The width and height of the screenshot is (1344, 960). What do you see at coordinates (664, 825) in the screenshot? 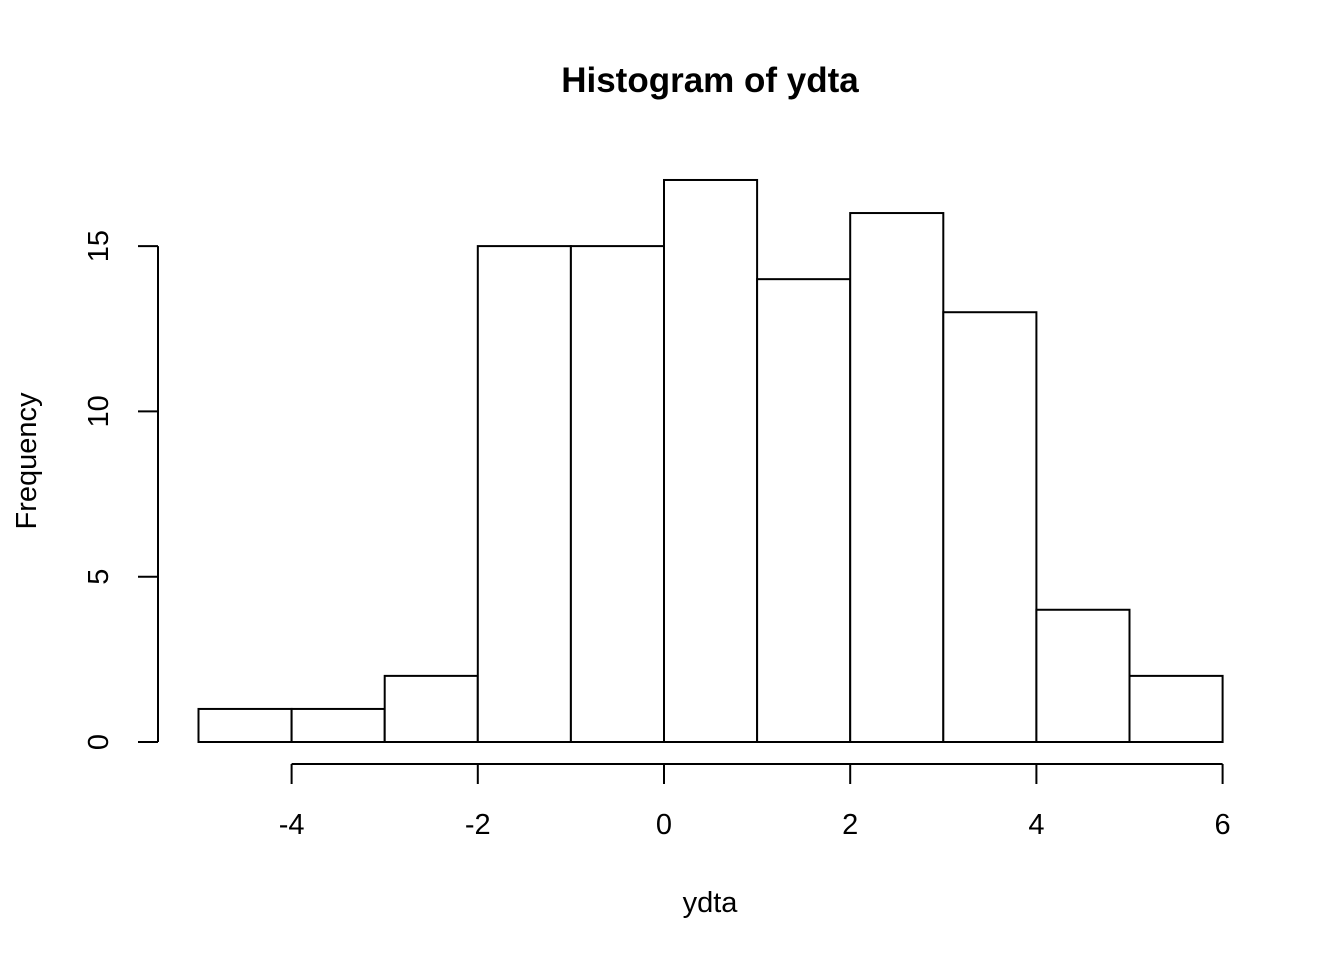
I see `x-tick-label: 0` at bounding box center [664, 825].